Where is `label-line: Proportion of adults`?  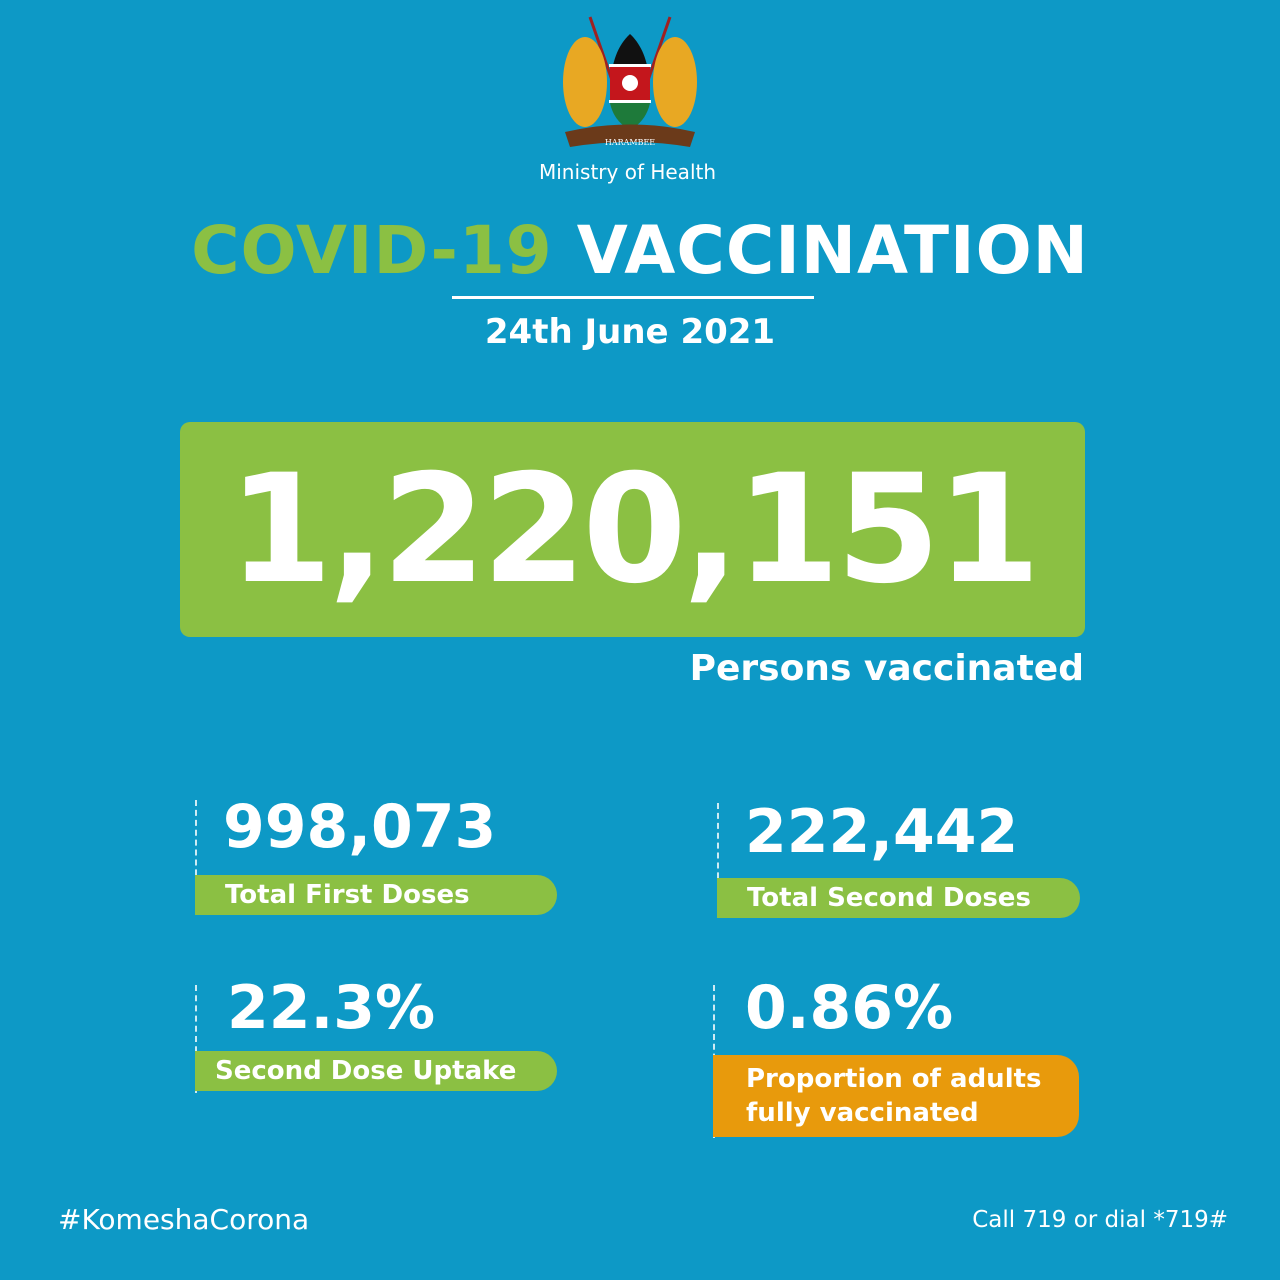
label-line: Proportion of adults is located at coordinates (894, 1079).